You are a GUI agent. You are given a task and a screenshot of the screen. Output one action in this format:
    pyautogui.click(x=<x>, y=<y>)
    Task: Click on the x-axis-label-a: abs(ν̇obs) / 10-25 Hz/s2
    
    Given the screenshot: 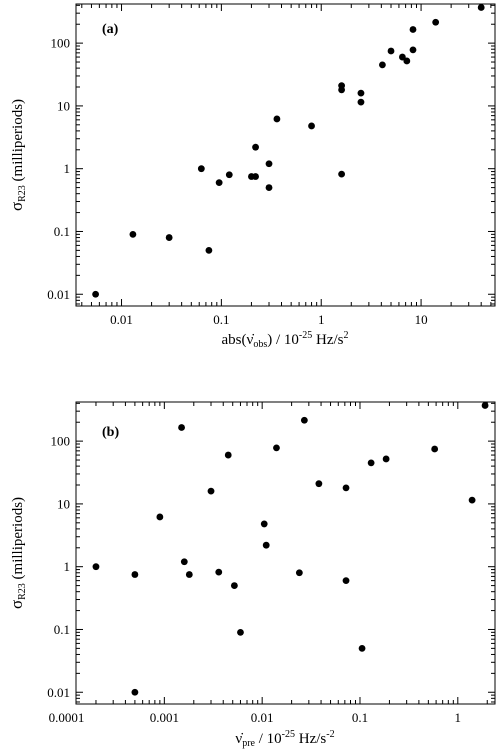 What is the action you would take?
    pyautogui.click(x=285, y=340)
    